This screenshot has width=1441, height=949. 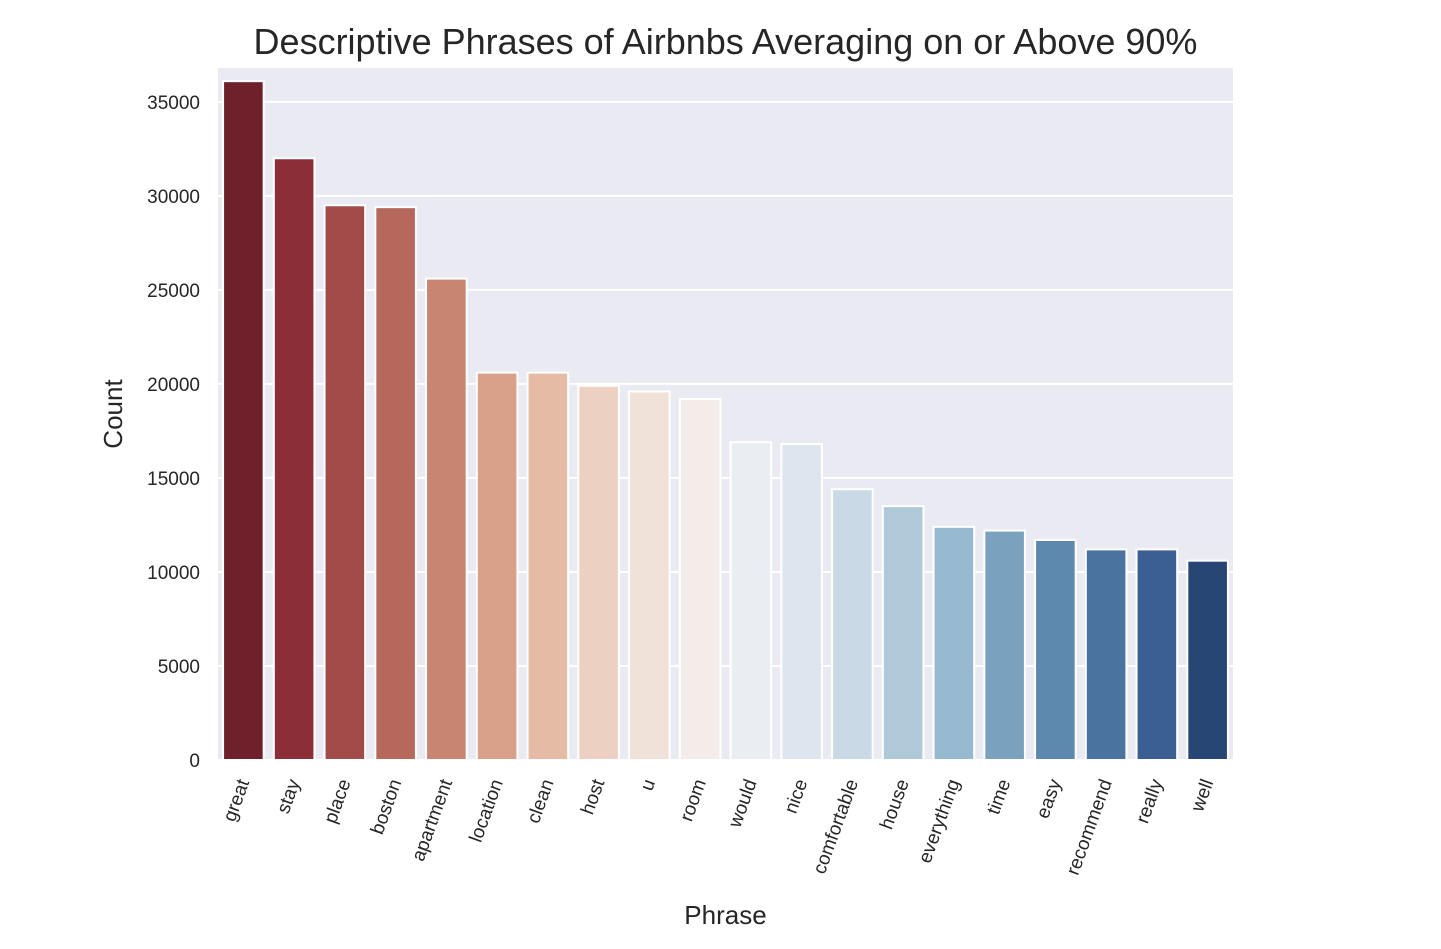 I want to click on bar-everything, so click(x=954, y=643).